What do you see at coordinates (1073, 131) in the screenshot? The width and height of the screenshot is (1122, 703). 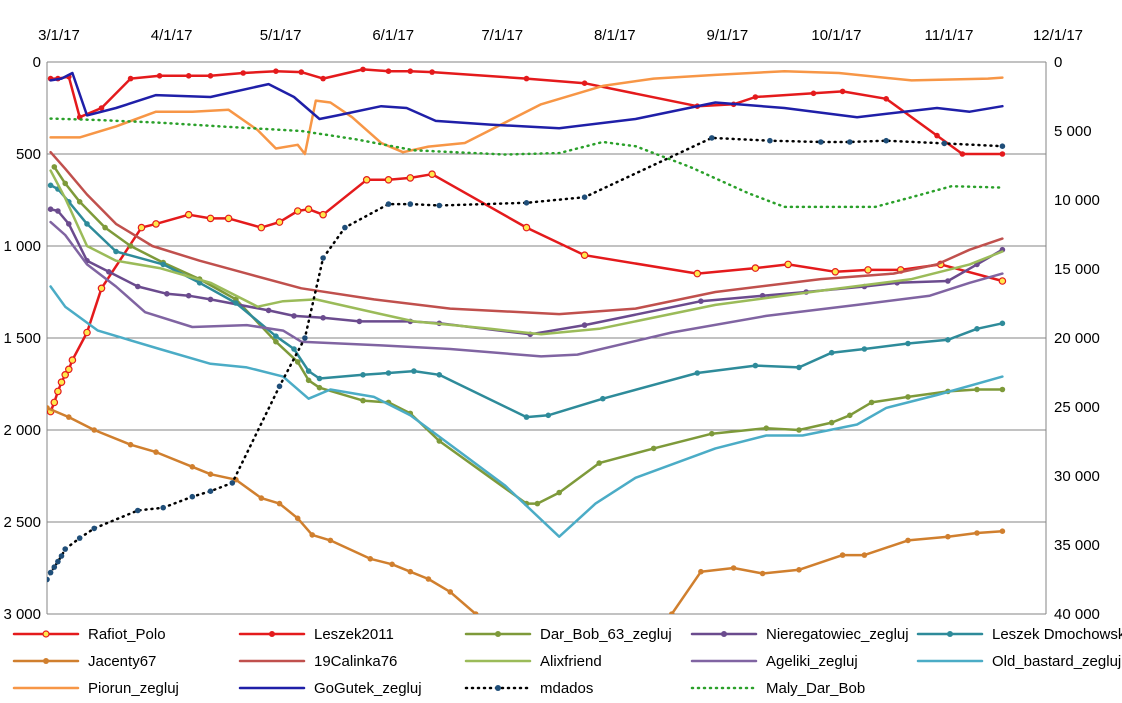 I see `y-right-tick-label: 5 000` at bounding box center [1073, 131].